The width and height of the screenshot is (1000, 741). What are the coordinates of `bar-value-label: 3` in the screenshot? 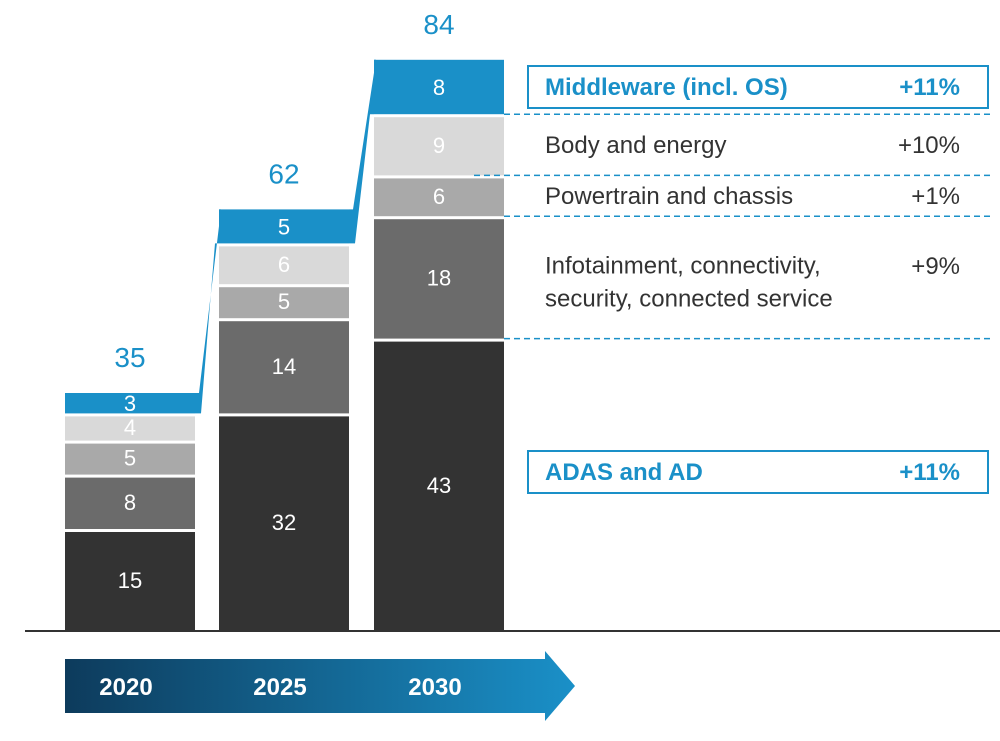 It's located at (130, 403).